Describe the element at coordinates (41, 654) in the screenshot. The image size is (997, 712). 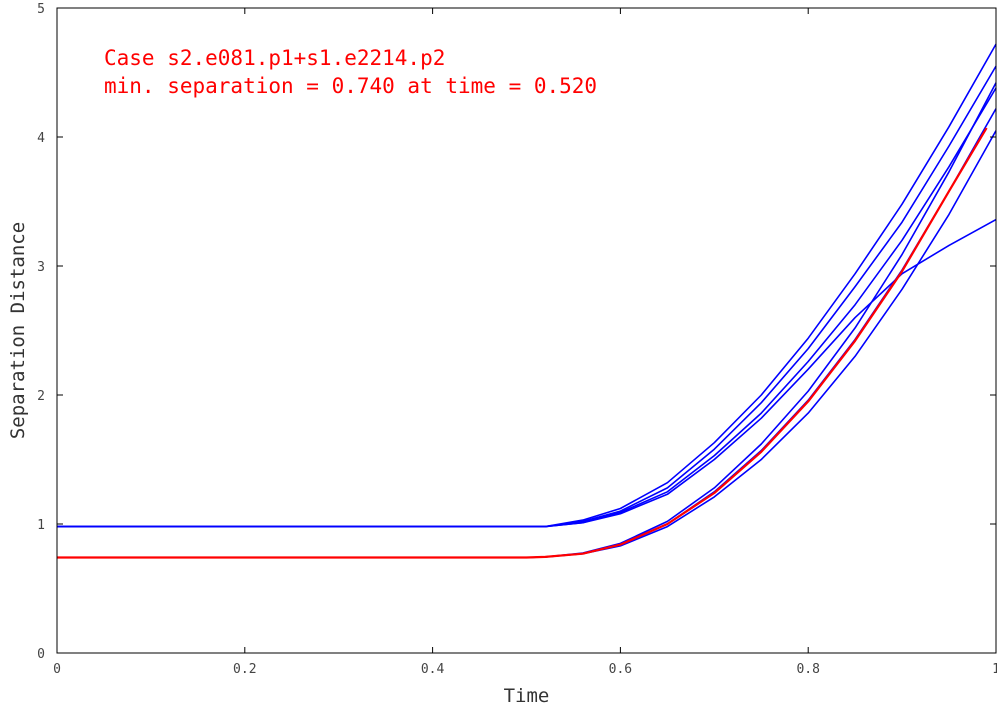
I see `y-tick-label: 0` at that location.